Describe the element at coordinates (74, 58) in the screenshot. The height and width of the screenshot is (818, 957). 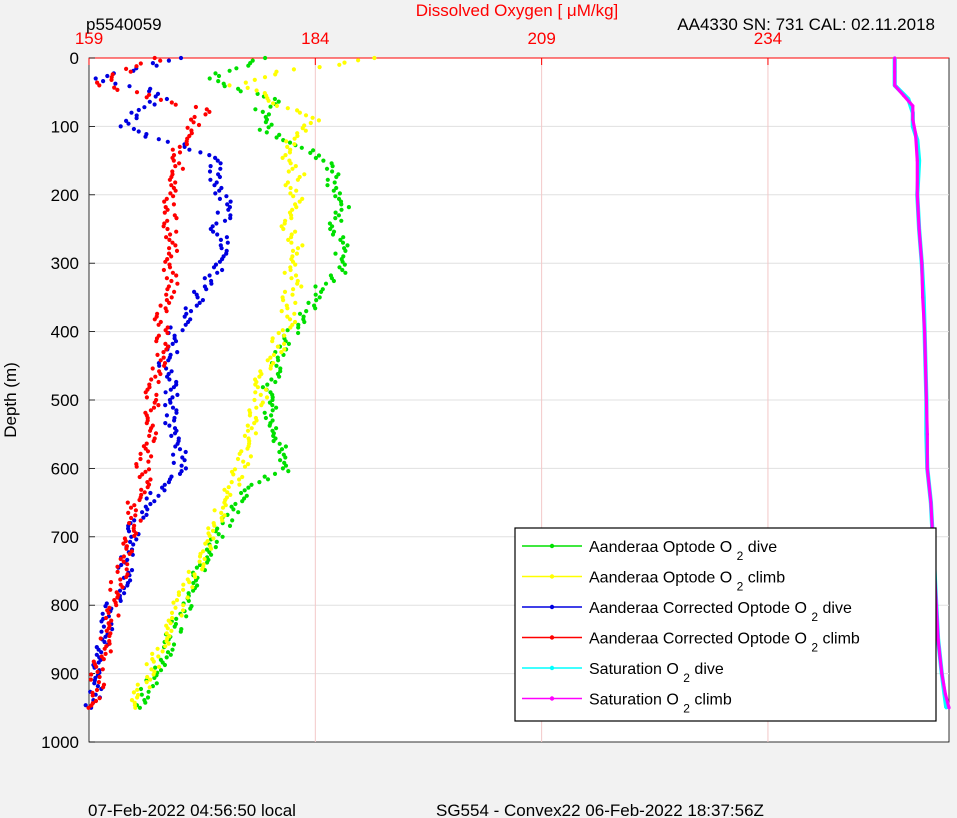
I see `y-tick-label: 0` at that location.